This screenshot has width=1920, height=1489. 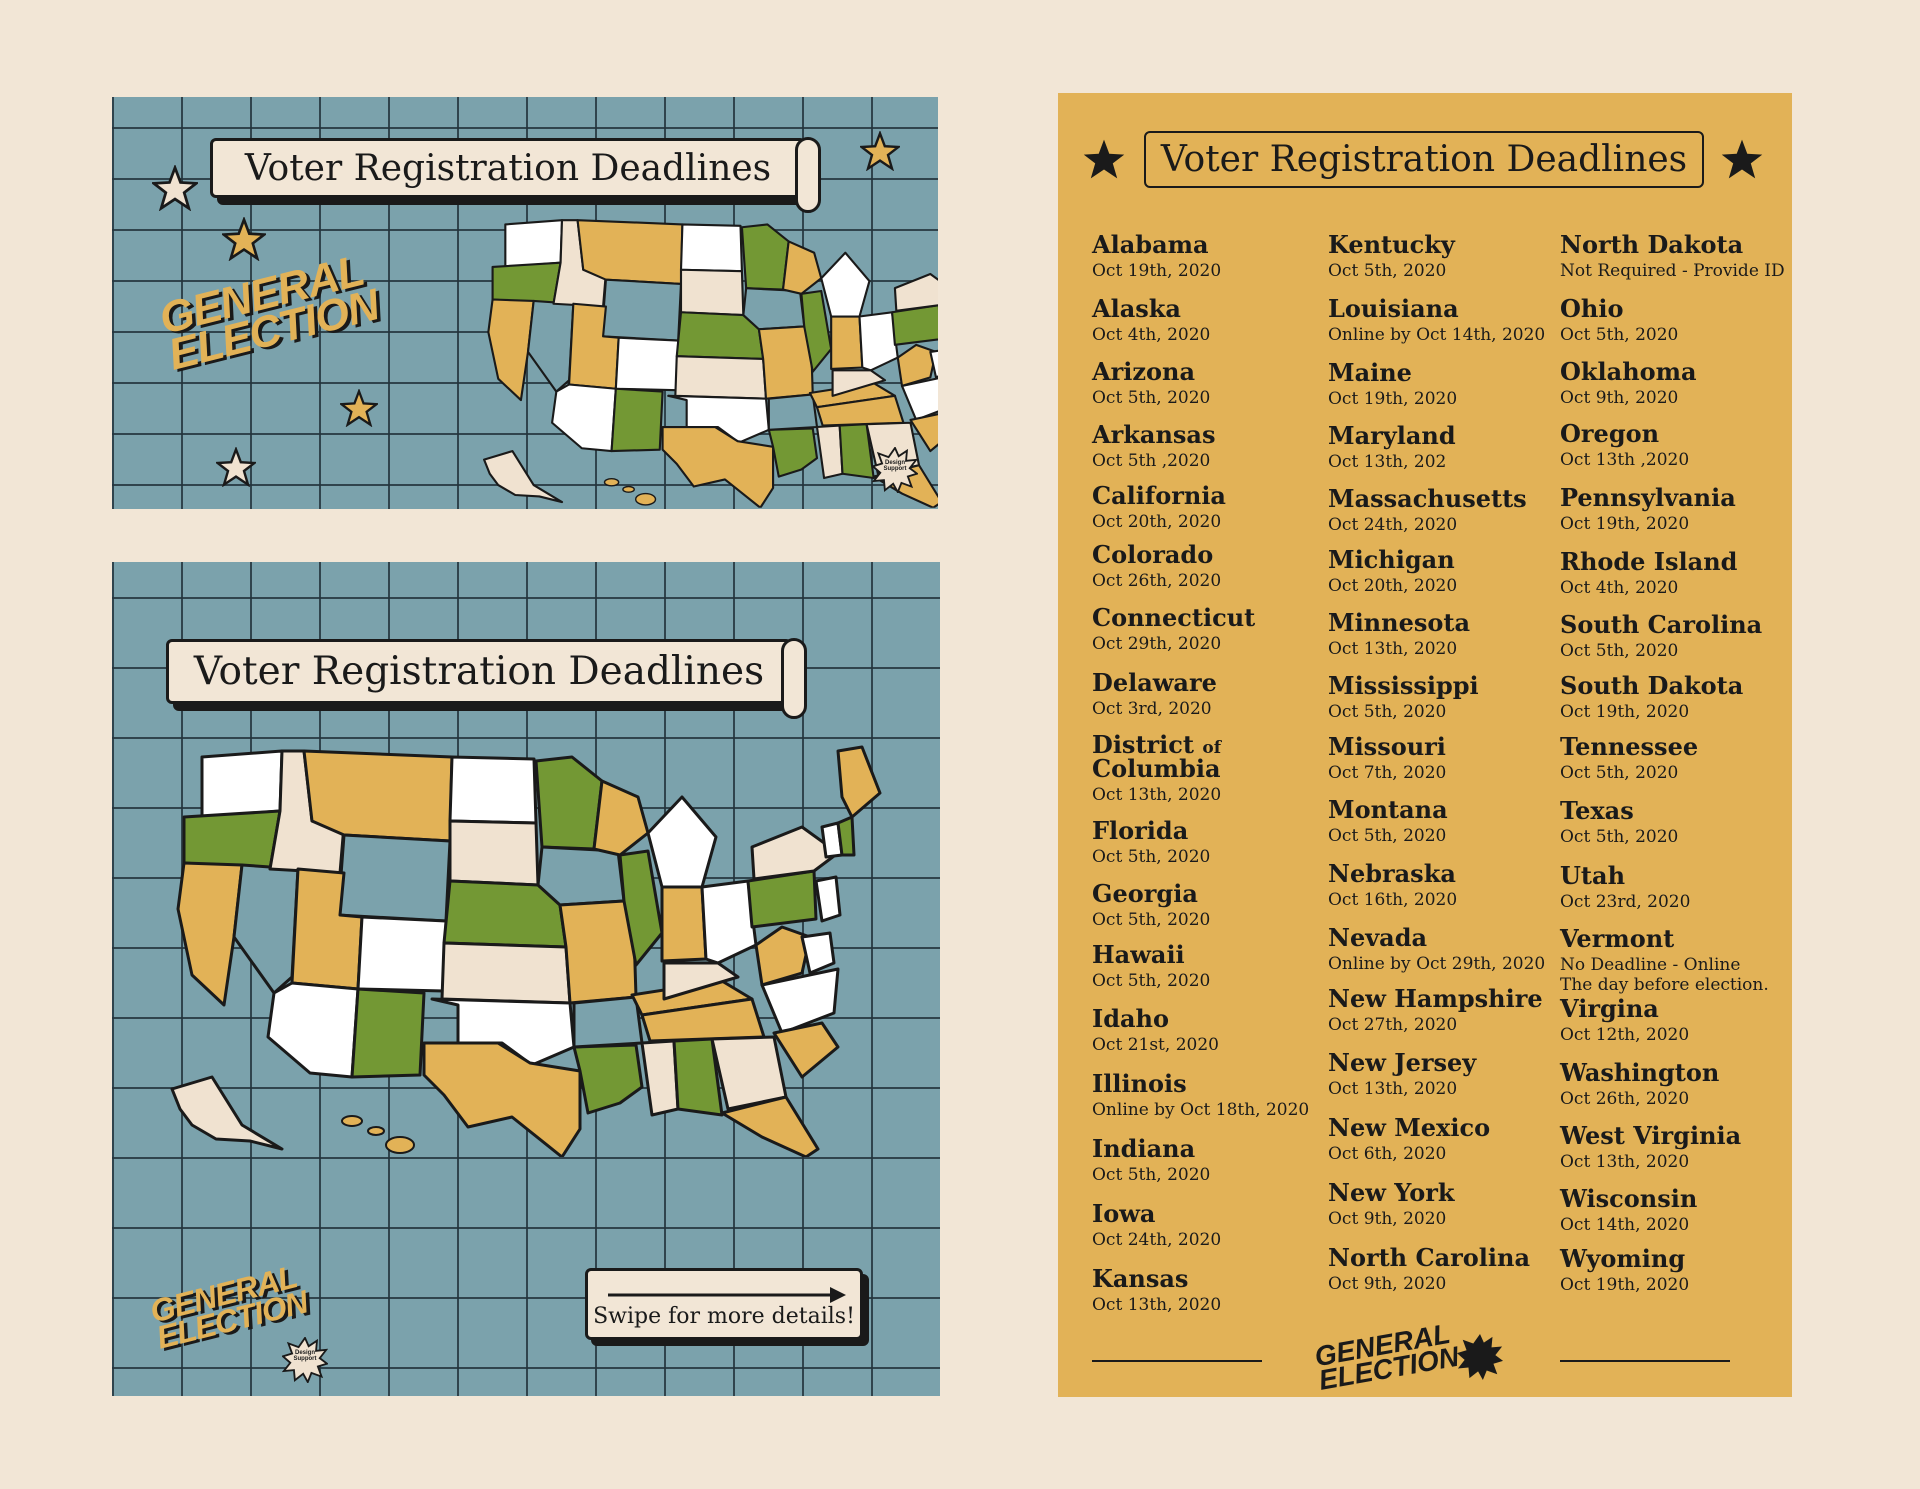 I want to click on state-entry: Kentucky Oct 5th, 2020, so click(x=1391, y=257).